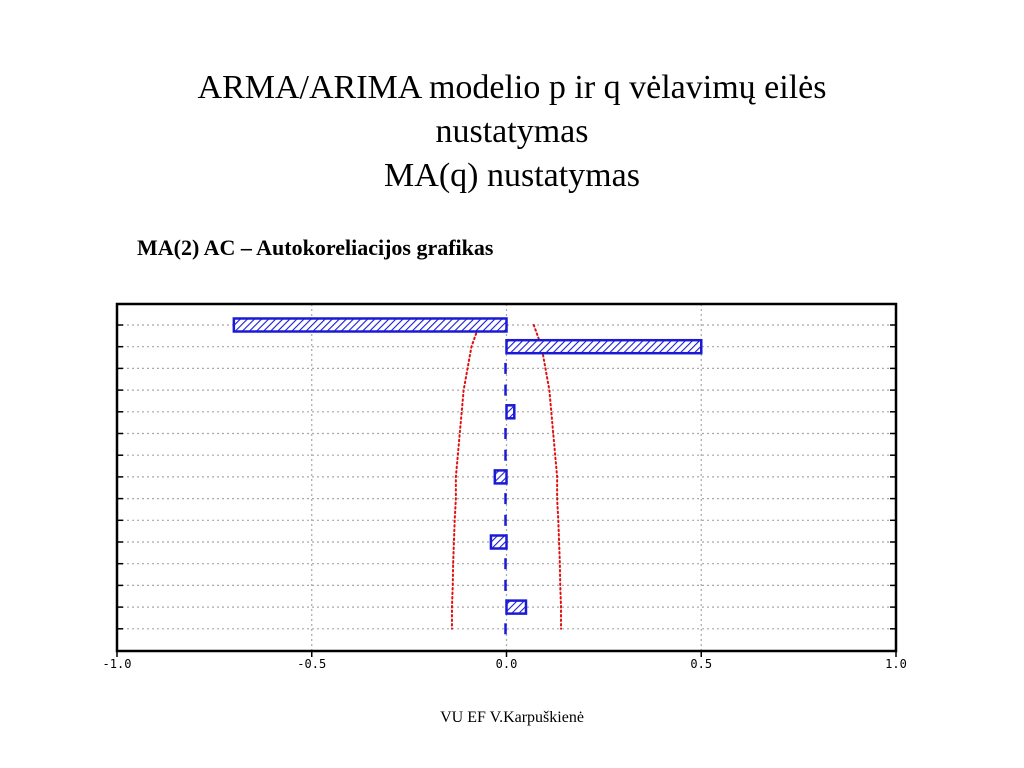 This screenshot has height=768, width=1024. Describe the element at coordinates (896, 664) in the screenshot. I see `x-tick-label: 1.0` at that location.